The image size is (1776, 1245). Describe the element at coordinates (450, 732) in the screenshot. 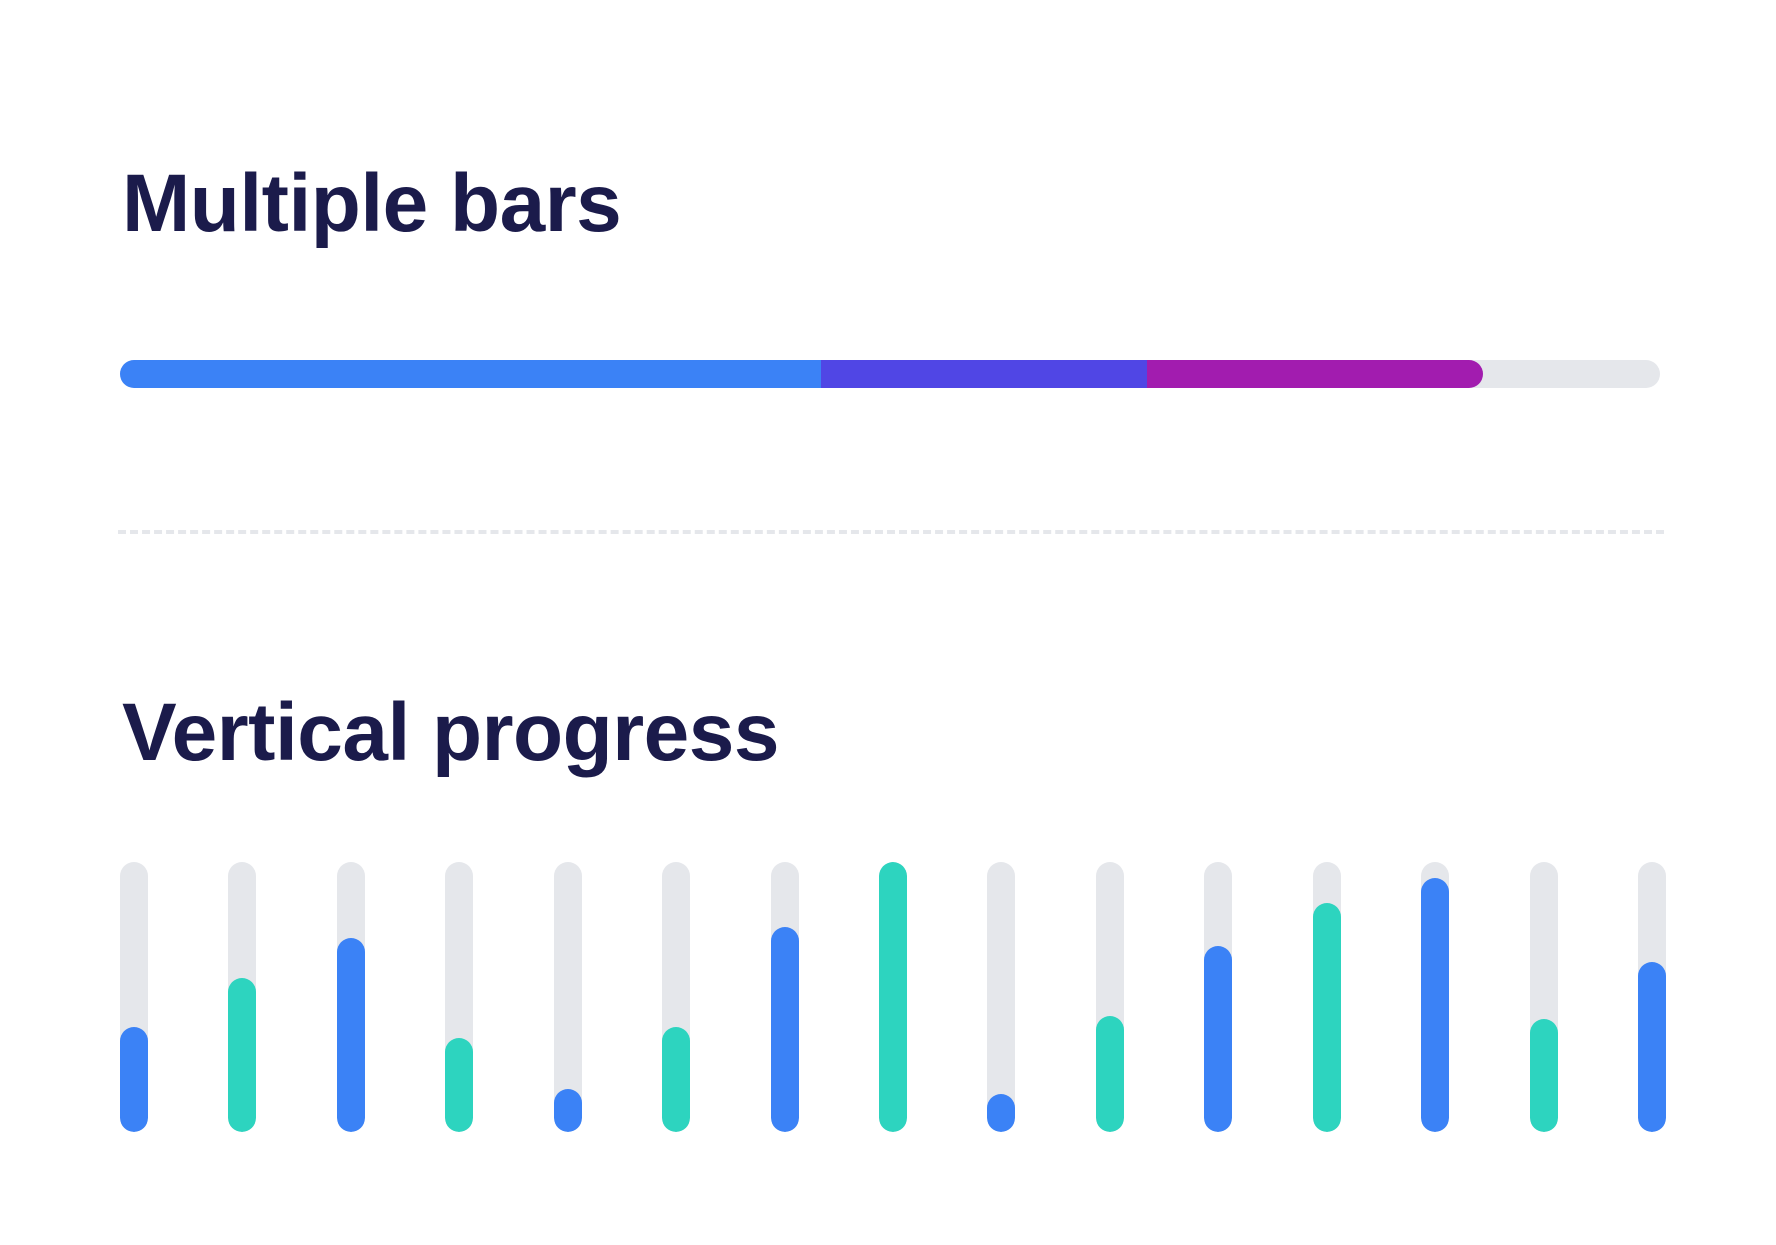

I see `vertical-progress-title: Vertical progress` at that location.